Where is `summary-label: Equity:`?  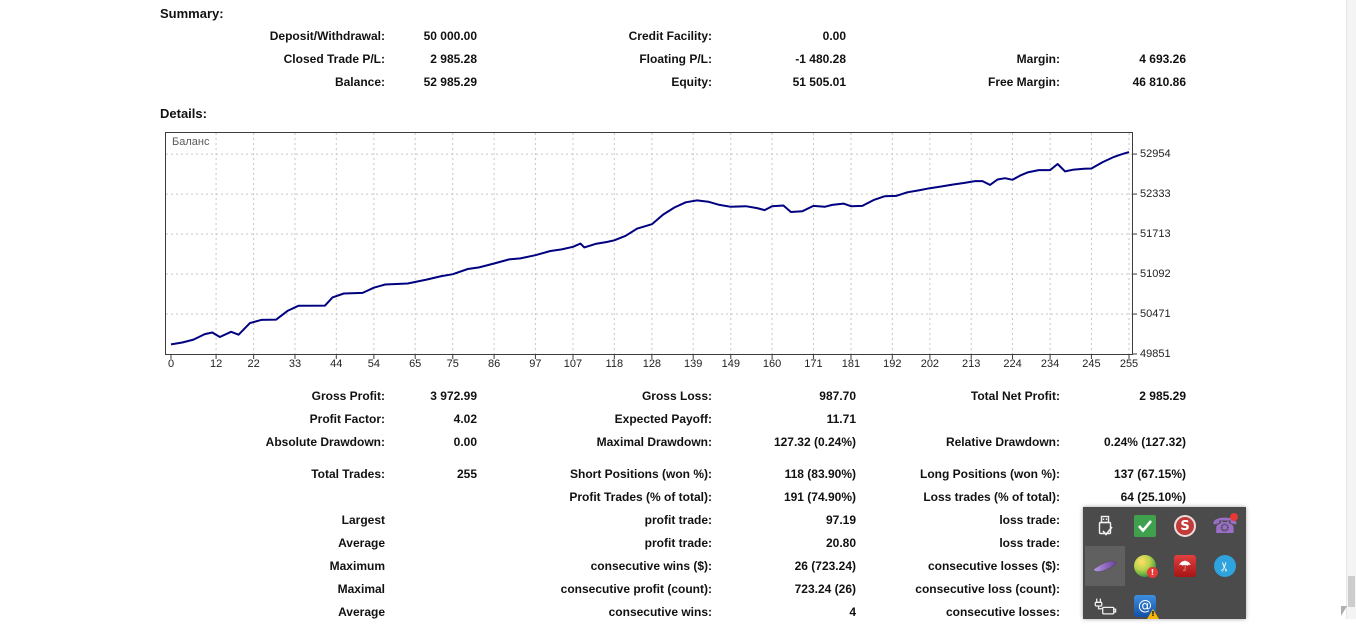
summary-label: Equity: is located at coordinates (691, 82).